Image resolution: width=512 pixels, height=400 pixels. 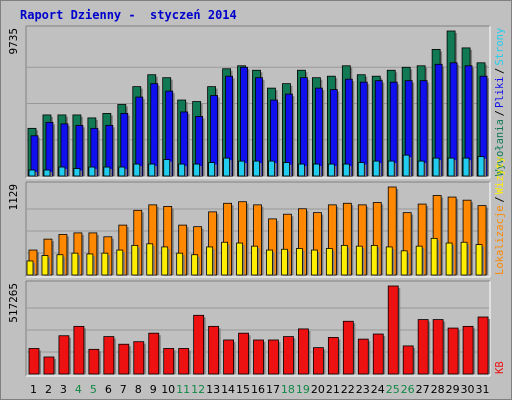 What do you see at coordinates (303, 389) in the screenshot?
I see `x-tick-label: 19` at bounding box center [303, 389].